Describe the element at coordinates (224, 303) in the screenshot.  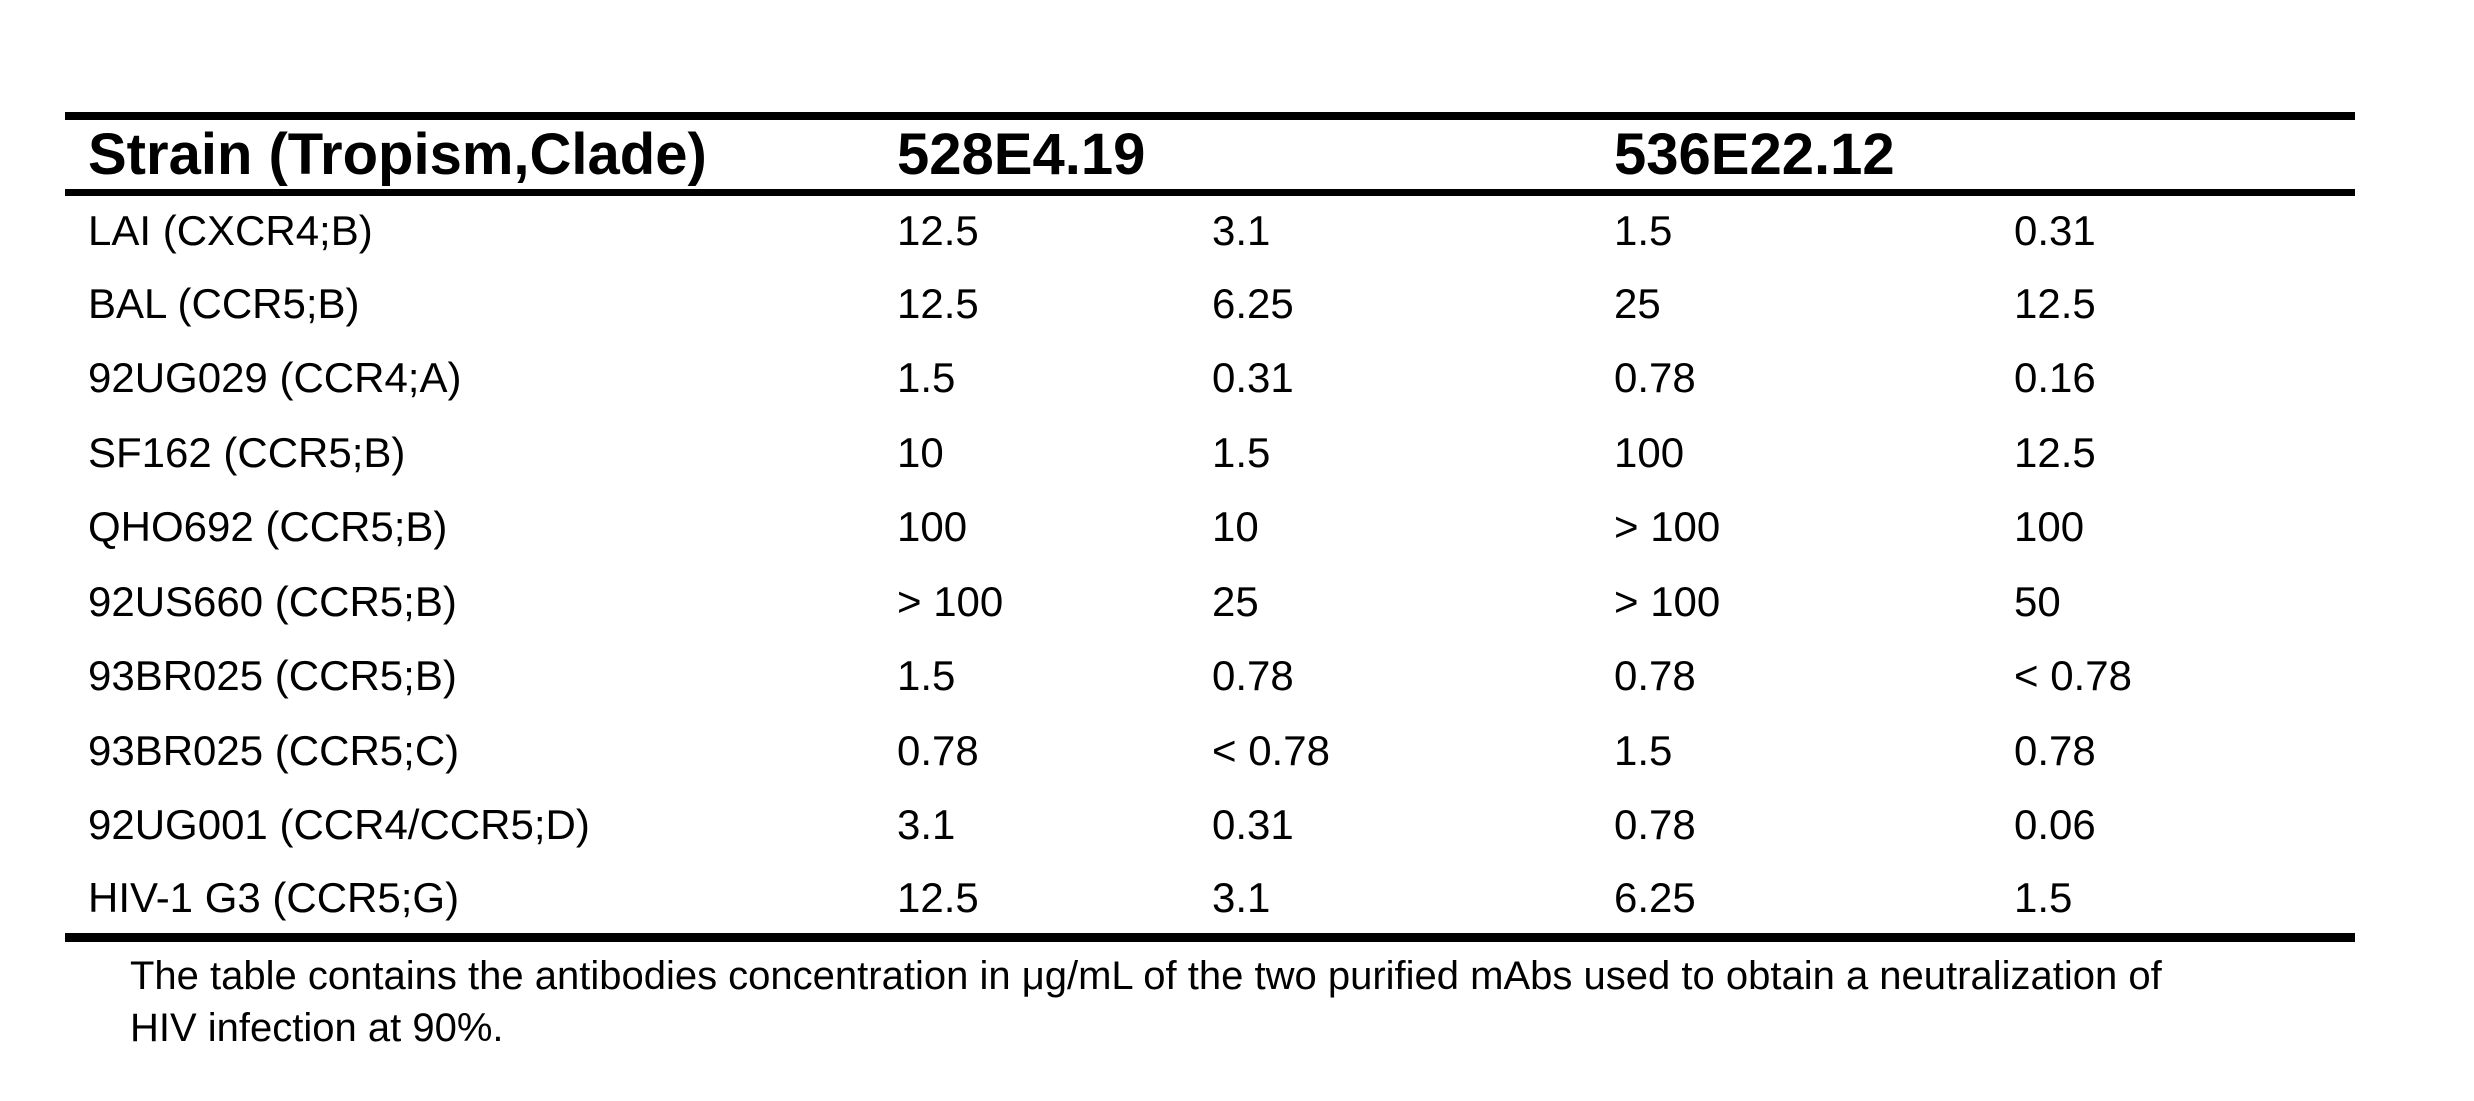
I see `strain-cell: BAL (CCR5;B)` at that location.